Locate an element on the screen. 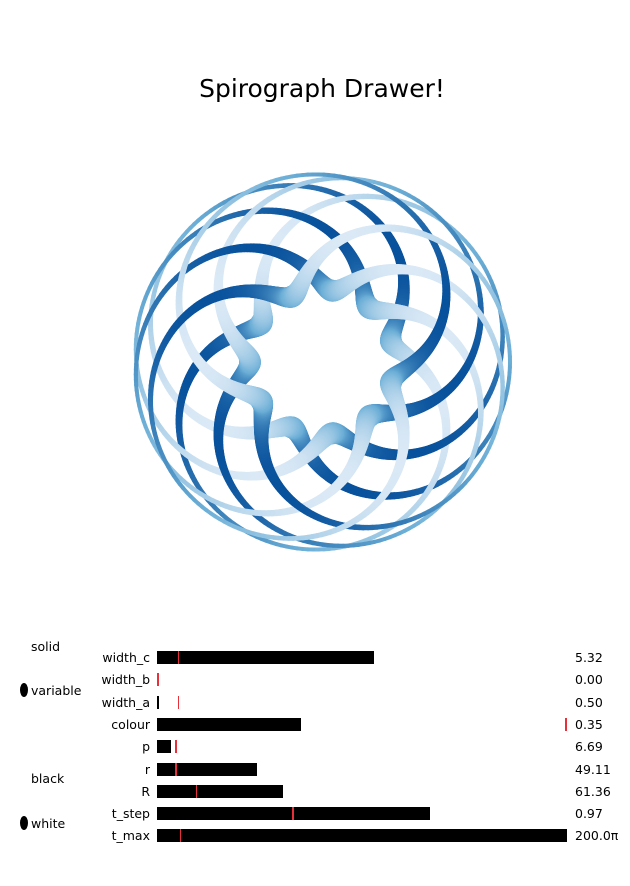 The image size is (630, 886). slider-width-c is located at coordinates (362, 657).